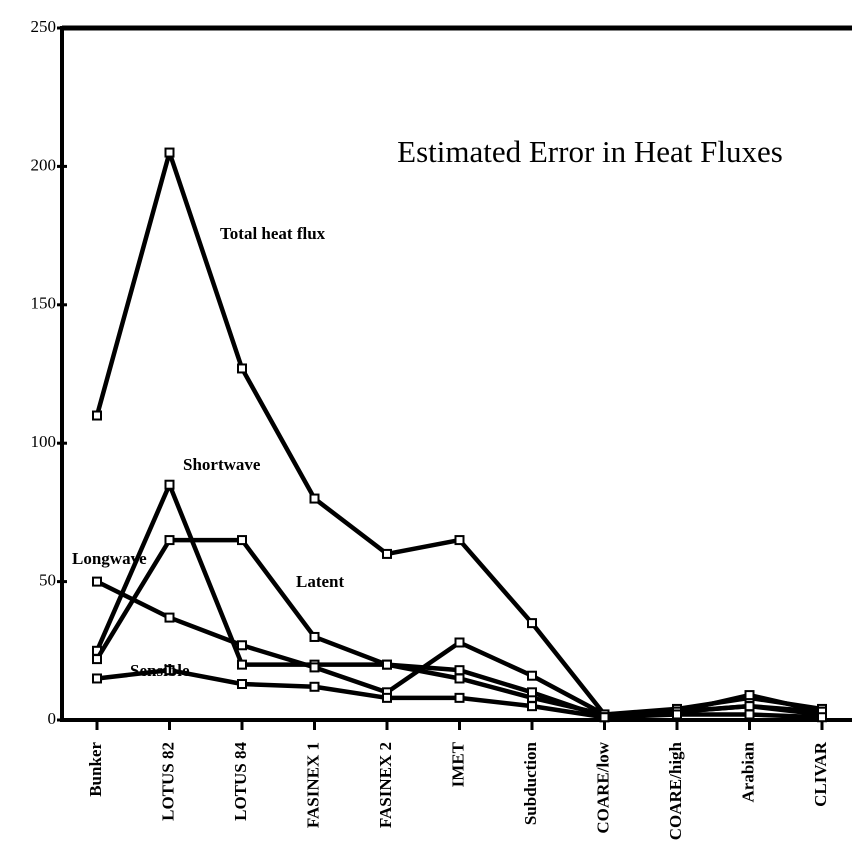 This screenshot has width=852, height=861. I want to click on x-tick-label: FASINEX 1, so click(312, 785).